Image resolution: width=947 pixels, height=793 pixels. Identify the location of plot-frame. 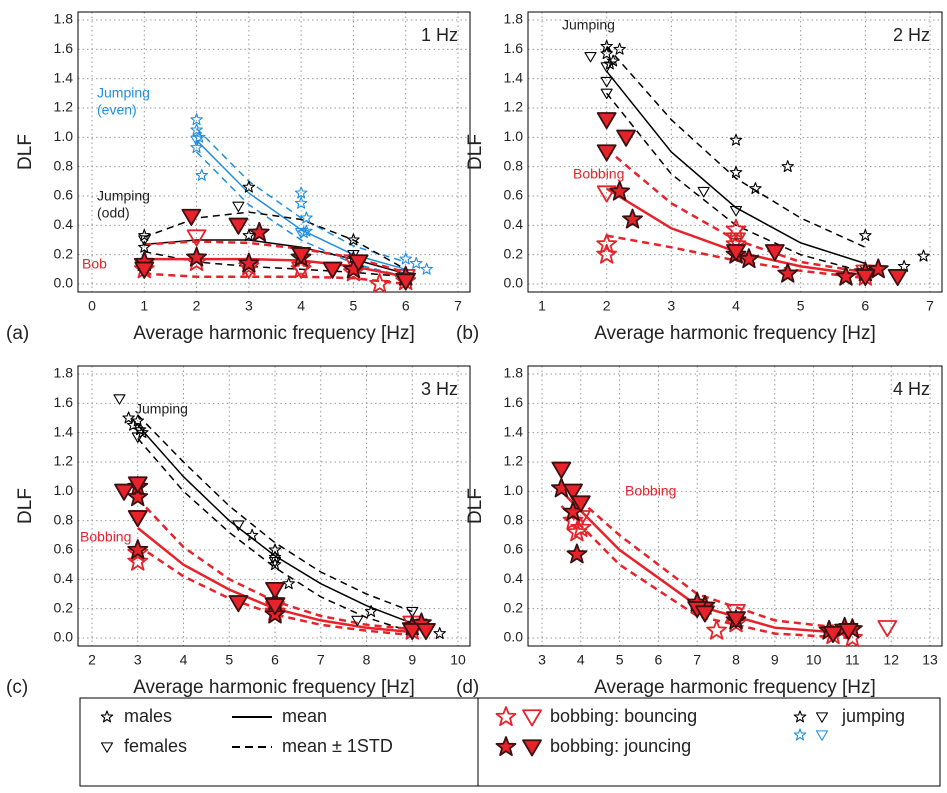
(274, 506).